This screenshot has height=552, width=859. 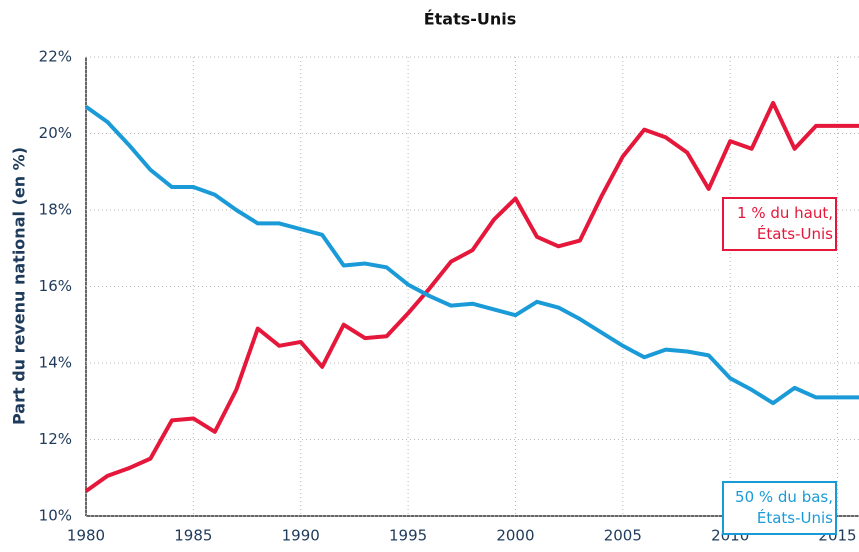 What do you see at coordinates (55, 439) in the screenshot?
I see `y-tick-label: 12%` at bounding box center [55, 439].